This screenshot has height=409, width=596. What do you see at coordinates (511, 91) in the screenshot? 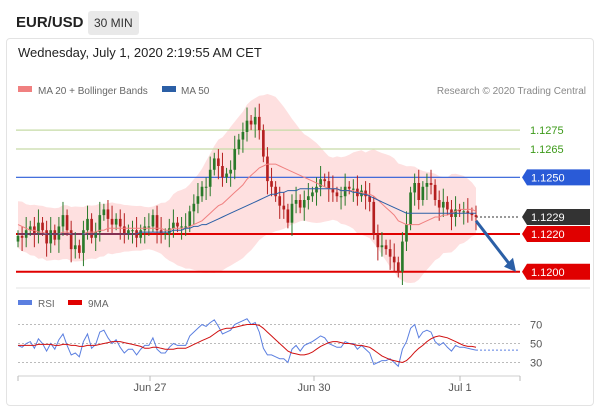
I see `research-credit: Research © 2020 Trading Central` at bounding box center [511, 91].